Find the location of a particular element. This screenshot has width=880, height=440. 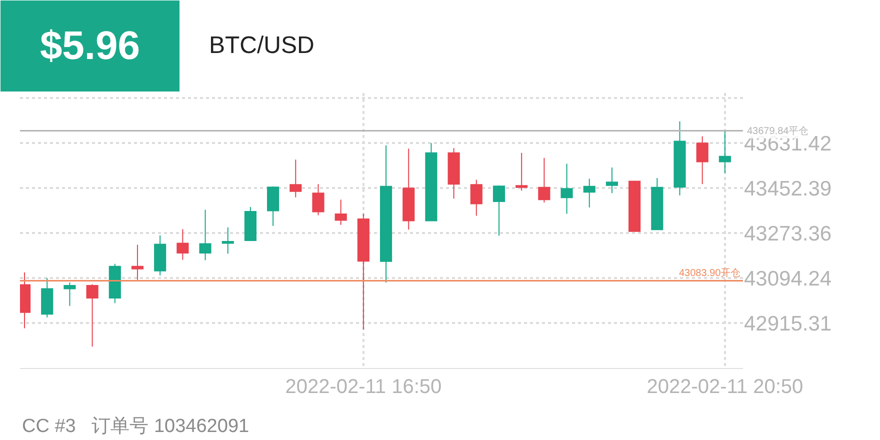

chart-subtitle: BTC/USD is located at coordinates (261, 45).